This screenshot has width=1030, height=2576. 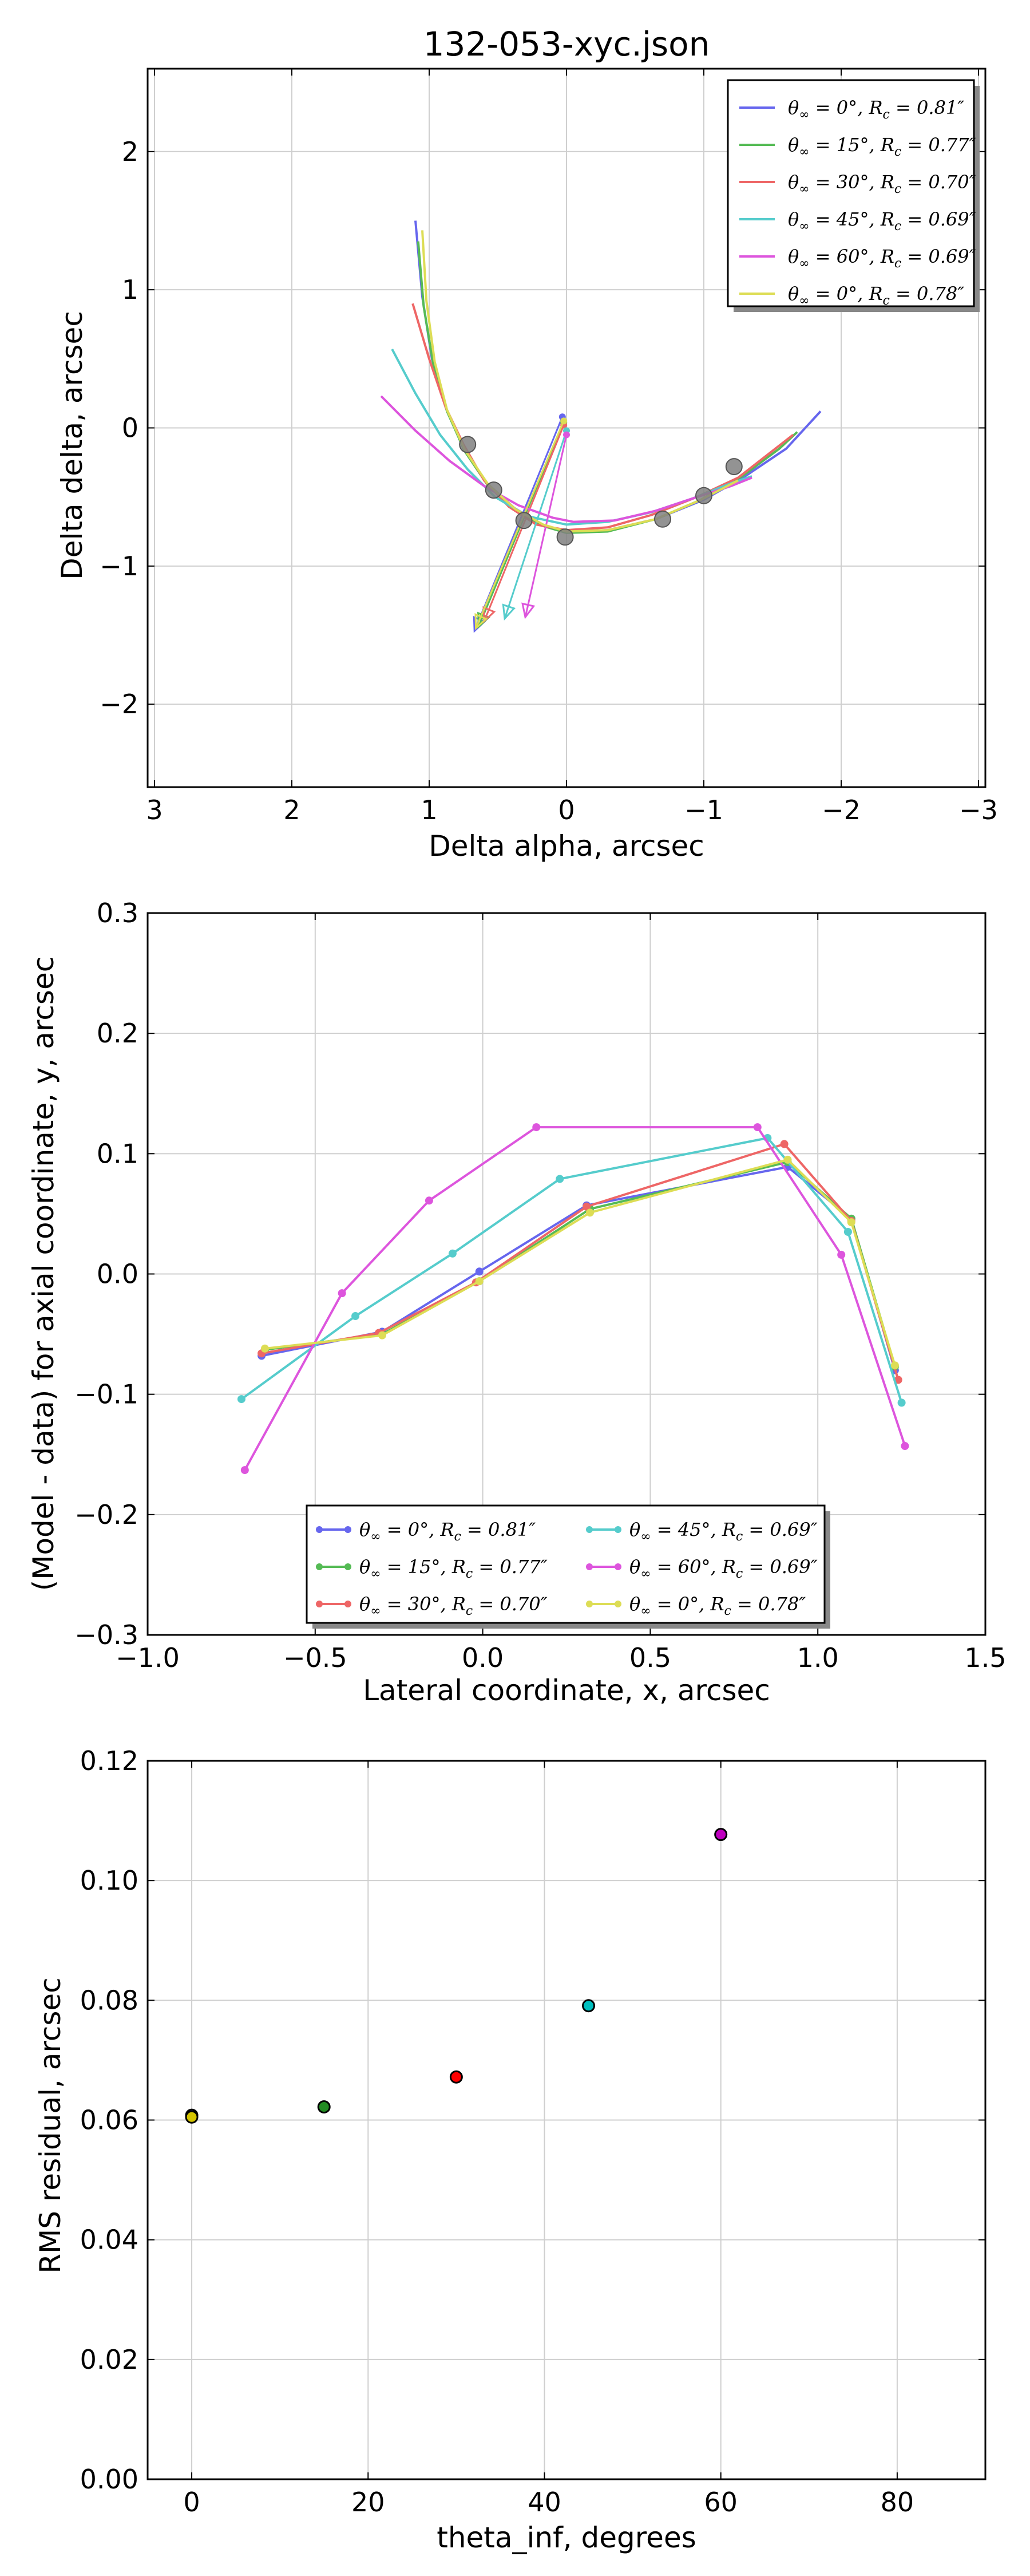 What do you see at coordinates (938, 145) in the screenshot?
I see `legend-r-value: = 0.77″` at bounding box center [938, 145].